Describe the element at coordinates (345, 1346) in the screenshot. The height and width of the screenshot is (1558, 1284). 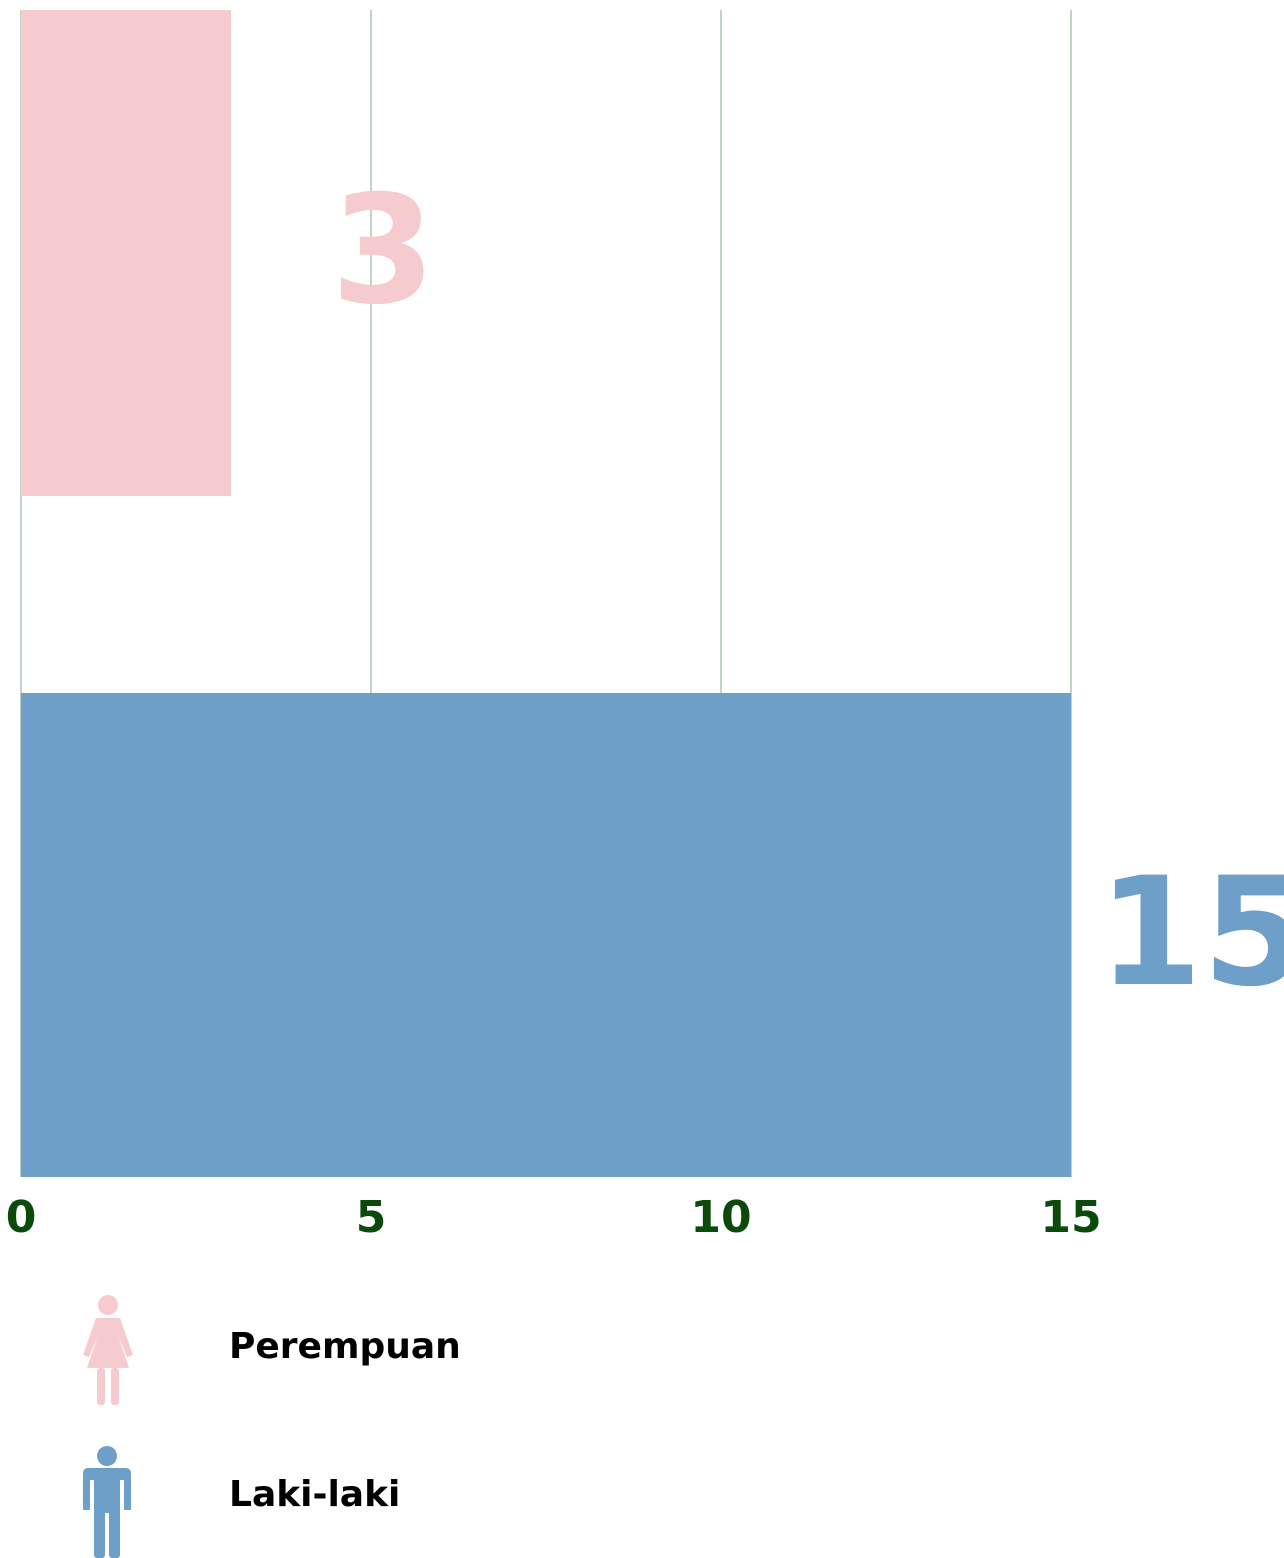
I see `legend-label: Perempuan` at that location.